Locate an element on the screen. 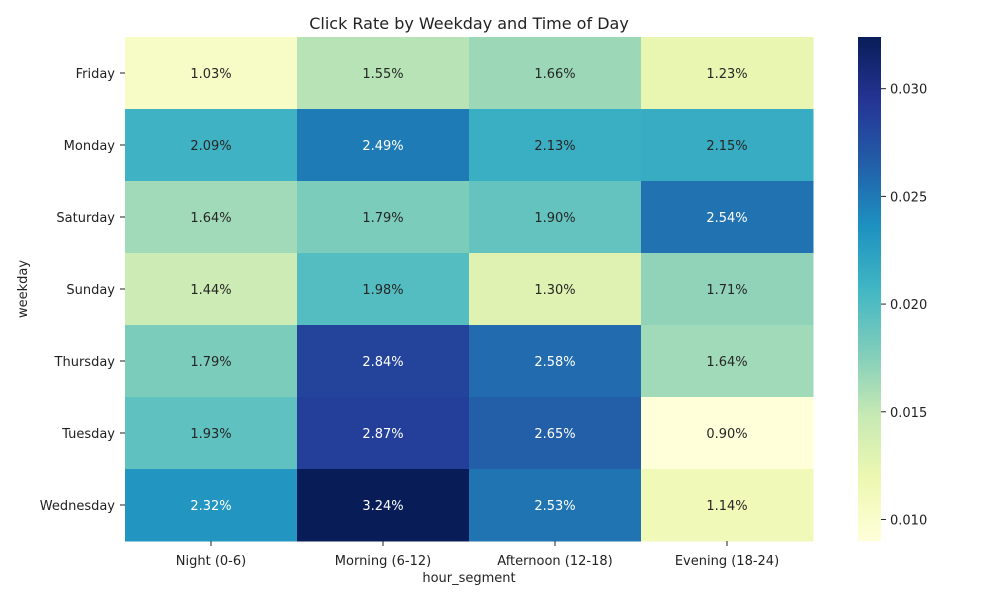  column-label: Morning (6-12) is located at coordinates (383, 561).